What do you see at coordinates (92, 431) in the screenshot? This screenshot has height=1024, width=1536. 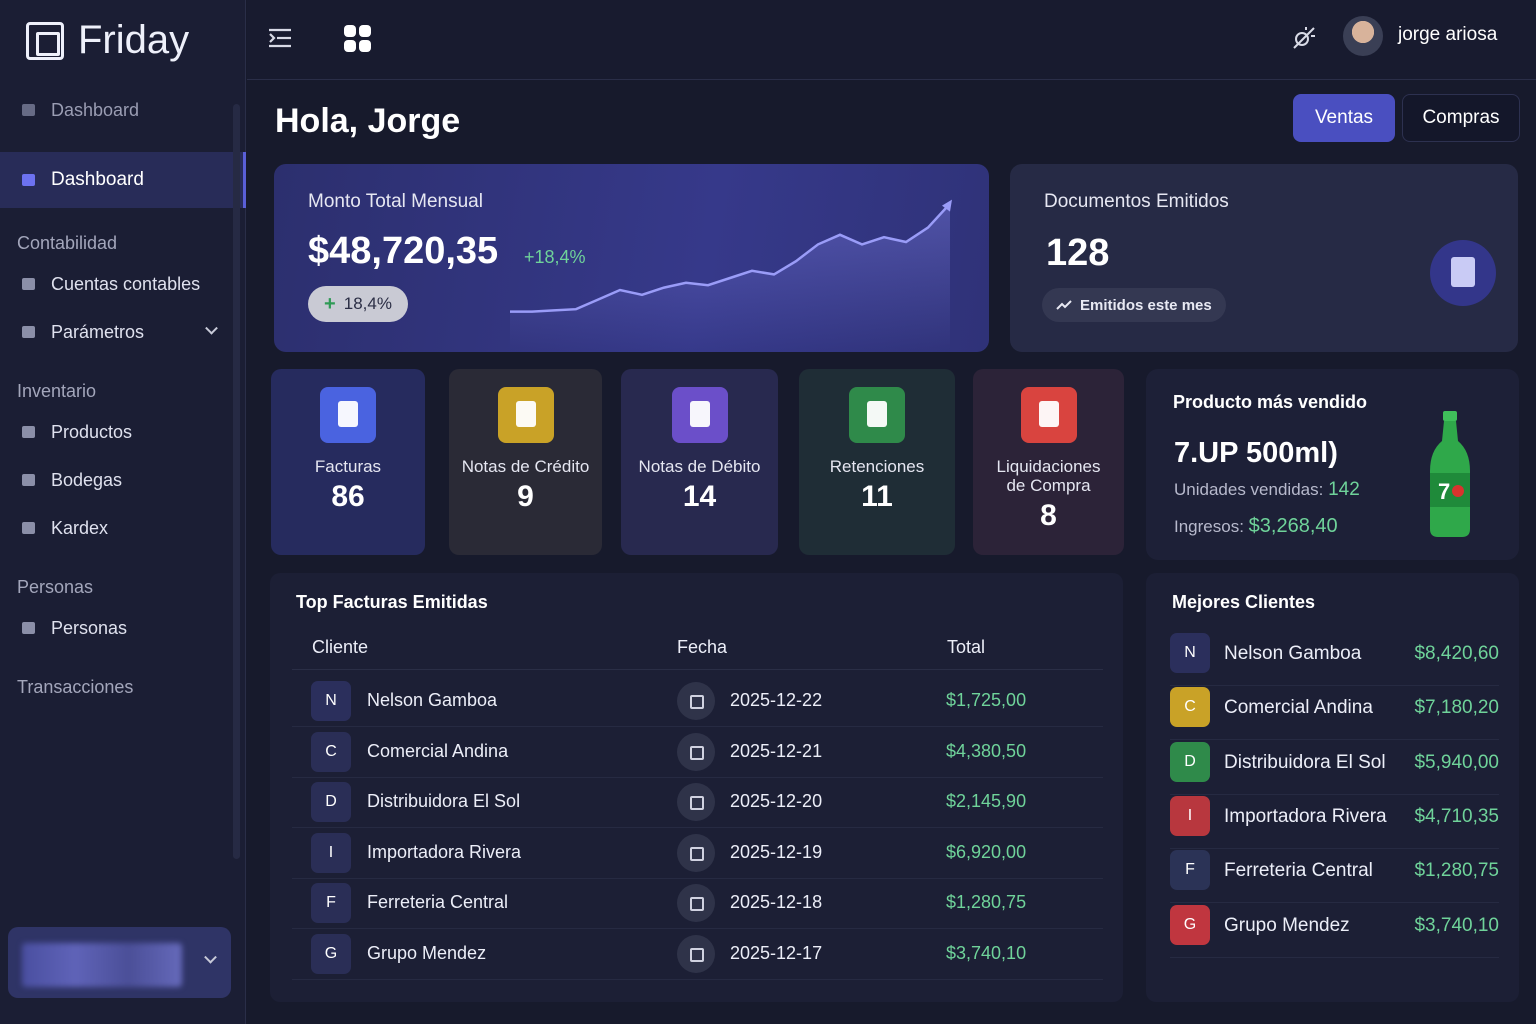 I see `nav-label: Productos` at bounding box center [92, 431].